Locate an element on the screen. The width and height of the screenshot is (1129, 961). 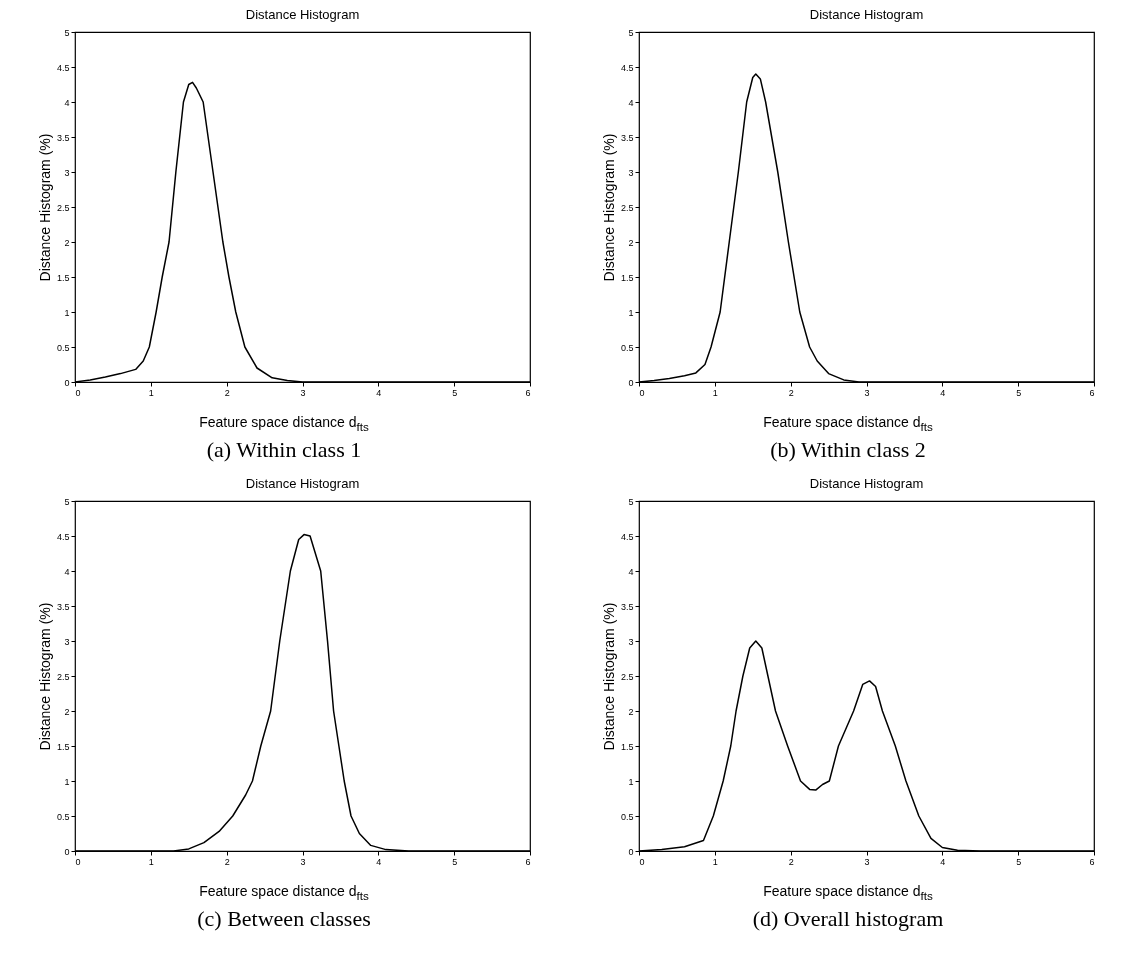
text: (c) Between classes is located at coordinates (284, 918).